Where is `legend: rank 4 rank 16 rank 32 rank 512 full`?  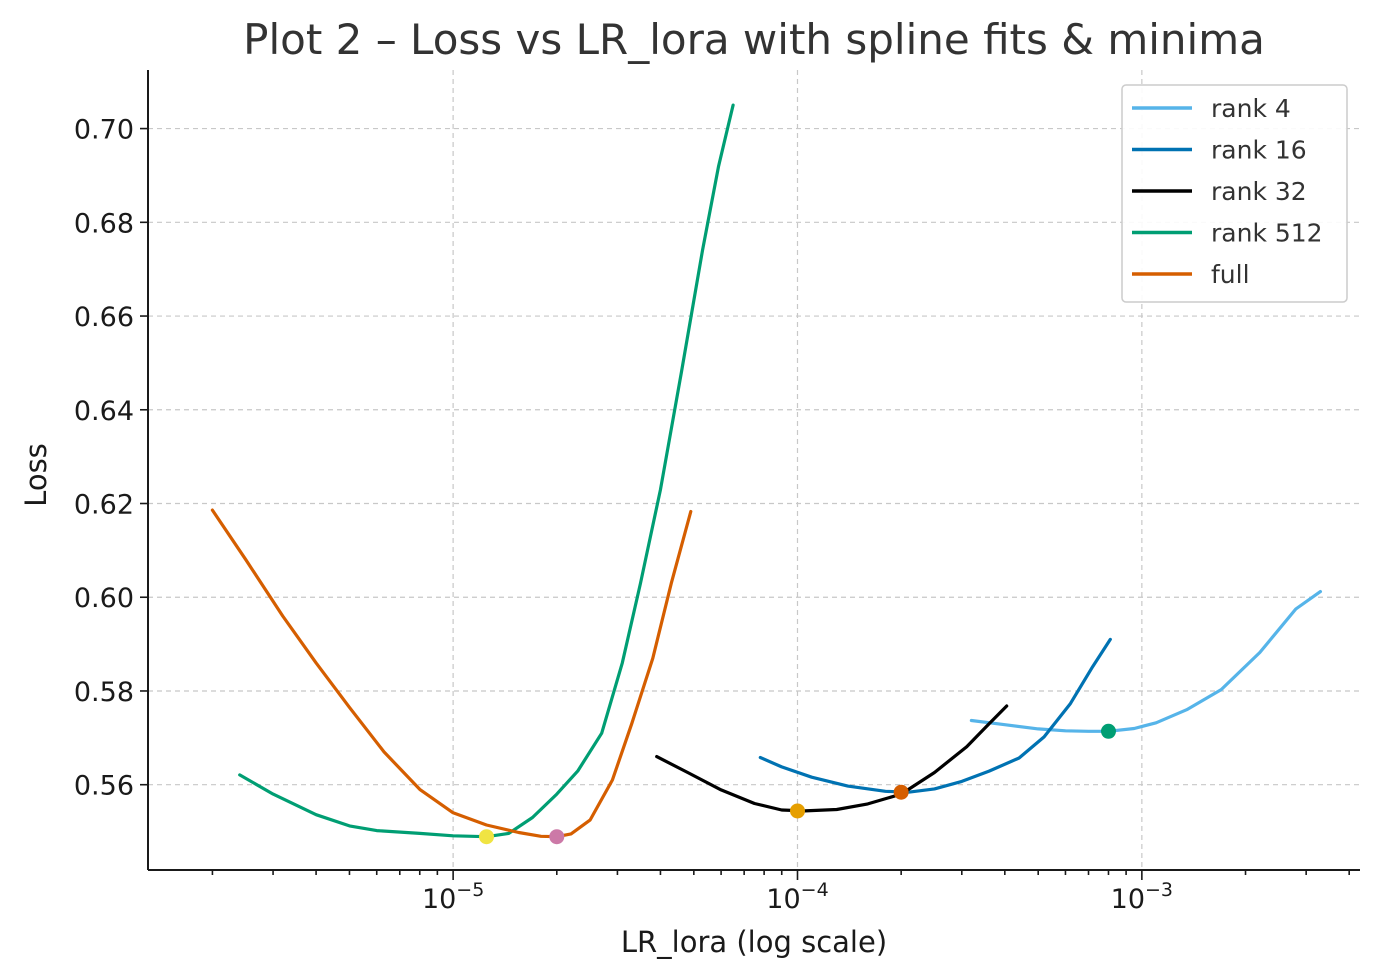
legend: rank 4 rank 16 rank 32 rank 512 full is located at coordinates (1234, 193).